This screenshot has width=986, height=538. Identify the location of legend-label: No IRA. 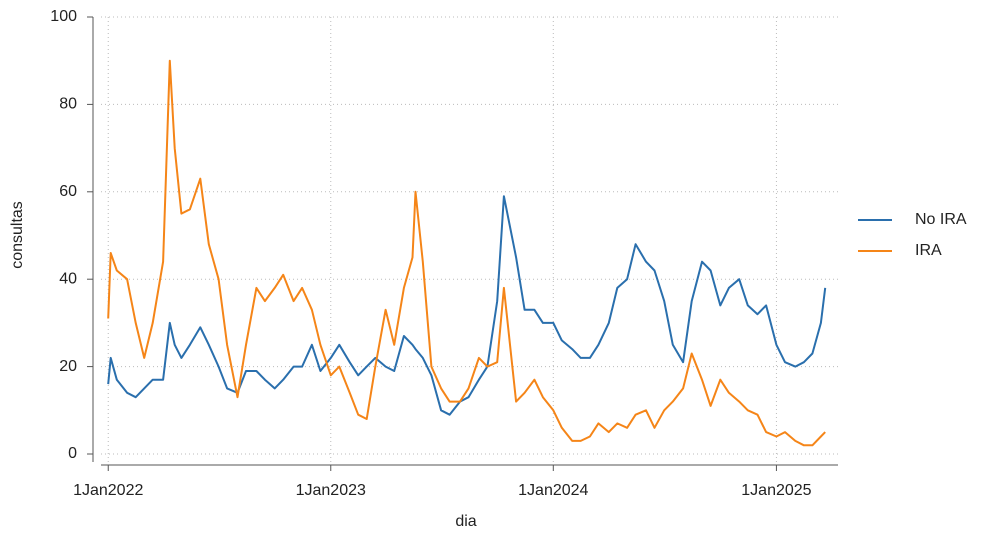
(941, 219).